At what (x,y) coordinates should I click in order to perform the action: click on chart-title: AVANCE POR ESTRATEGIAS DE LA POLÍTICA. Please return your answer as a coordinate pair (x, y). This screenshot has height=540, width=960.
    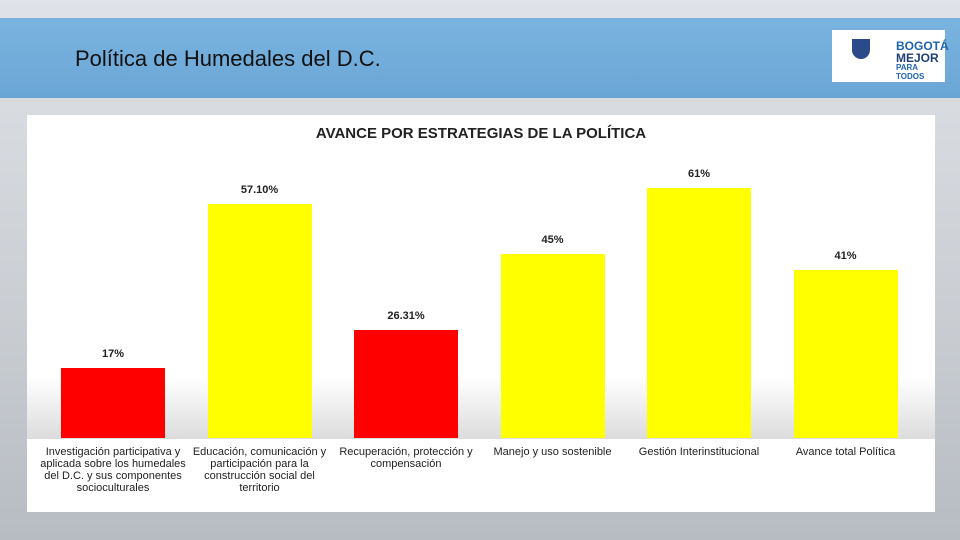
    Looking at the image, I should click on (481, 133).